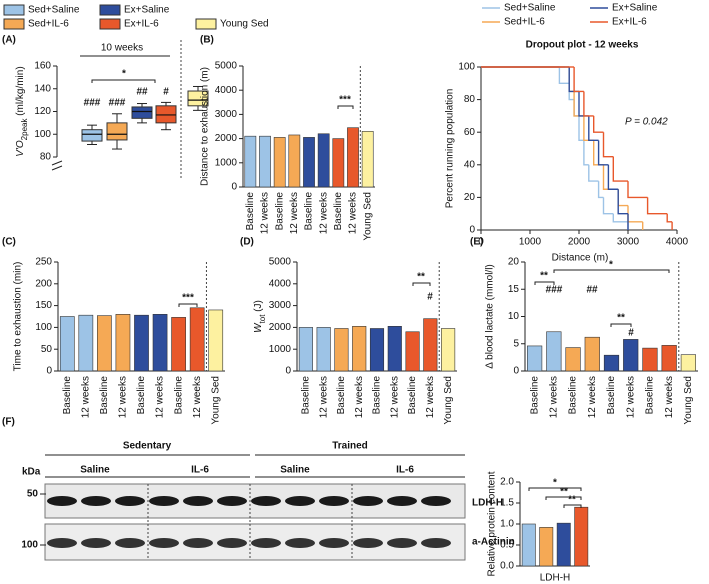  I want to click on significance-label: *, so click(611, 265).